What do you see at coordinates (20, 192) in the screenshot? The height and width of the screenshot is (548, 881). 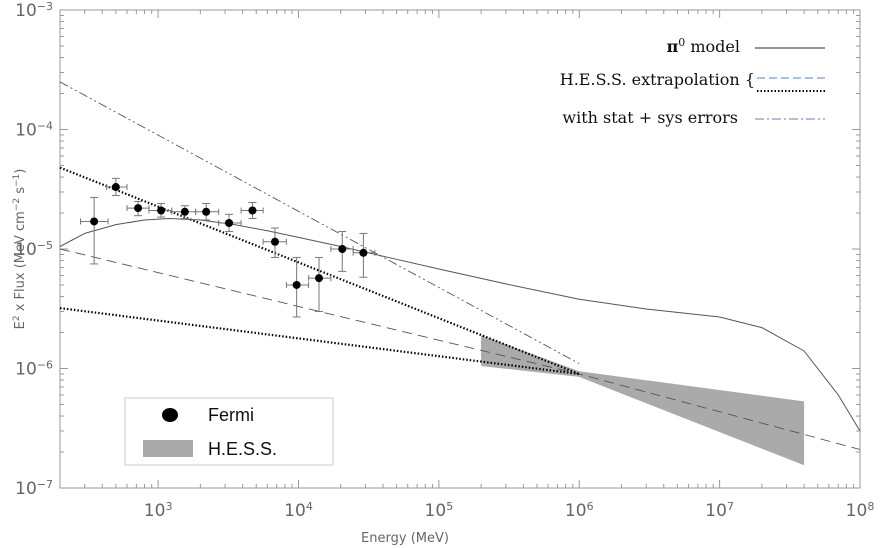 I see `y-axis-title-part: s` at bounding box center [20, 192].